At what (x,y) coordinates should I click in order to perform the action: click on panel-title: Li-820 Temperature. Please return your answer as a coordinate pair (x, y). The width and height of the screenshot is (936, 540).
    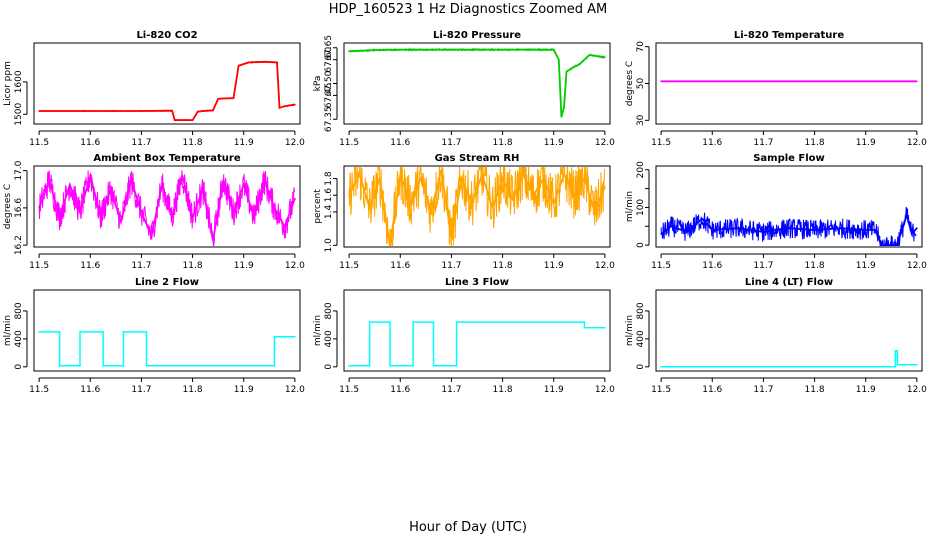
    Looking at the image, I should click on (789, 35).